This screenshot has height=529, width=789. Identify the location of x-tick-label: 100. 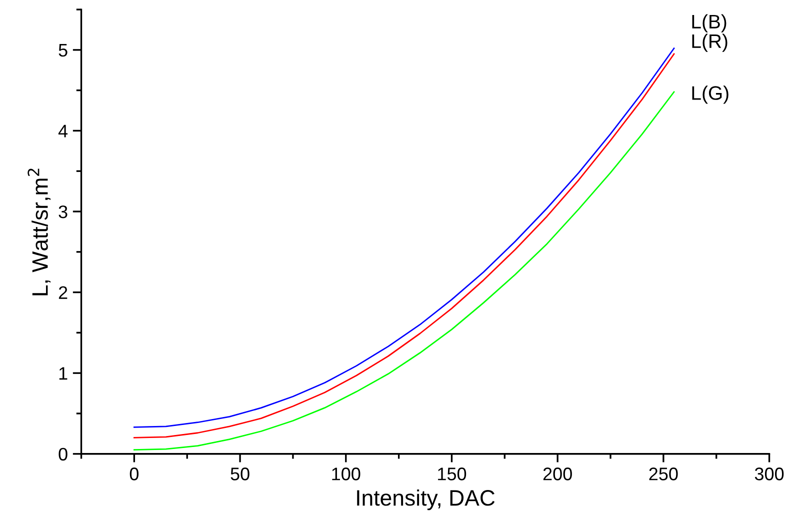
(346, 474).